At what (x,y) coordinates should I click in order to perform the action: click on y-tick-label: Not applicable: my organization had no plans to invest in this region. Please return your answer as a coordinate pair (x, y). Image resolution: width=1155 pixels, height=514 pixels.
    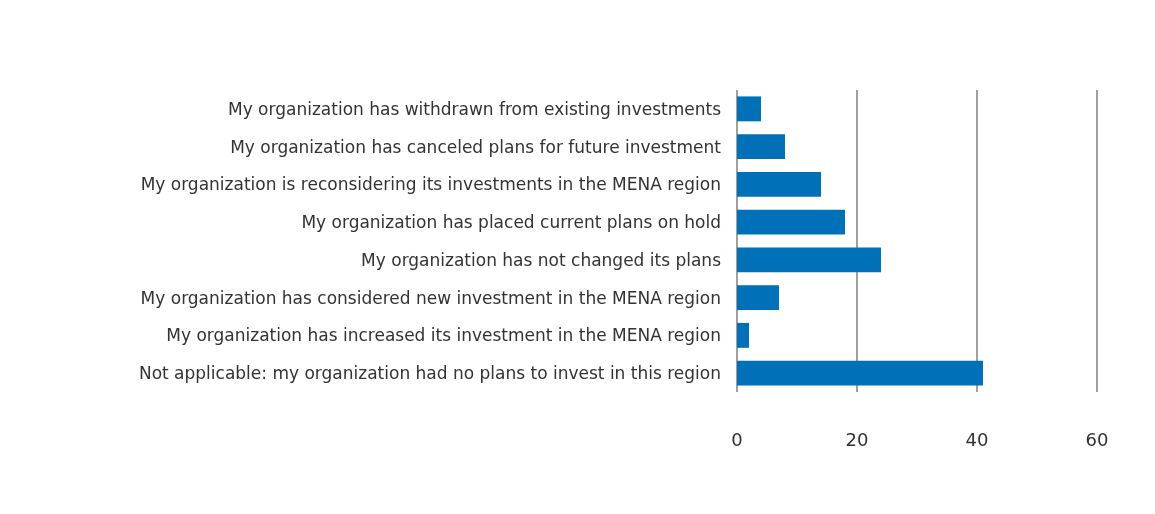
    Looking at the image, I should click on (429, 373).